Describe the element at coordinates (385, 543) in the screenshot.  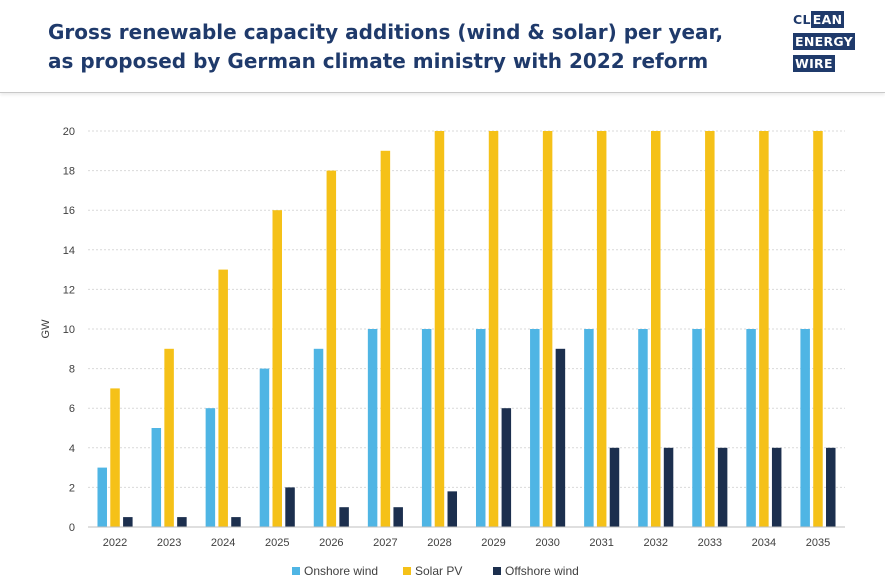
I see `x-tick-label: 2027` at that location.